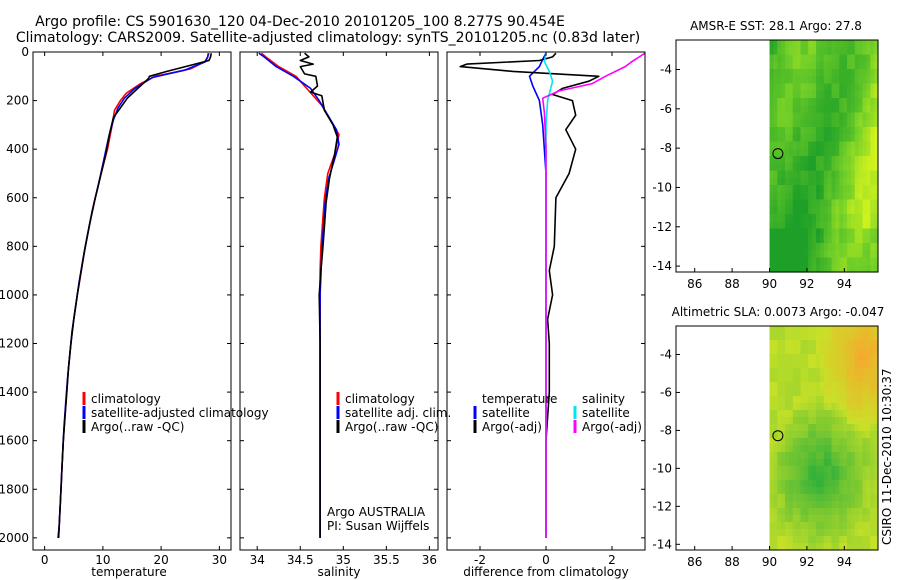 This screenshot has width=900, height=580. What do you see at coordinates (666, 109) in the screenshot?
I see `y-tick-label: -6` at bounding box center [666, 109].